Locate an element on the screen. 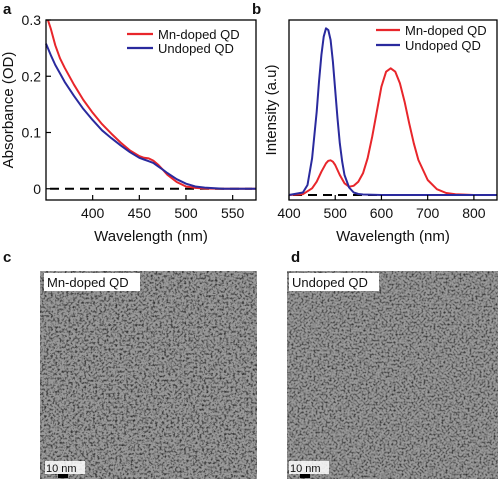  x-tick-label-a: 550 is located at coordinates (233, 213).